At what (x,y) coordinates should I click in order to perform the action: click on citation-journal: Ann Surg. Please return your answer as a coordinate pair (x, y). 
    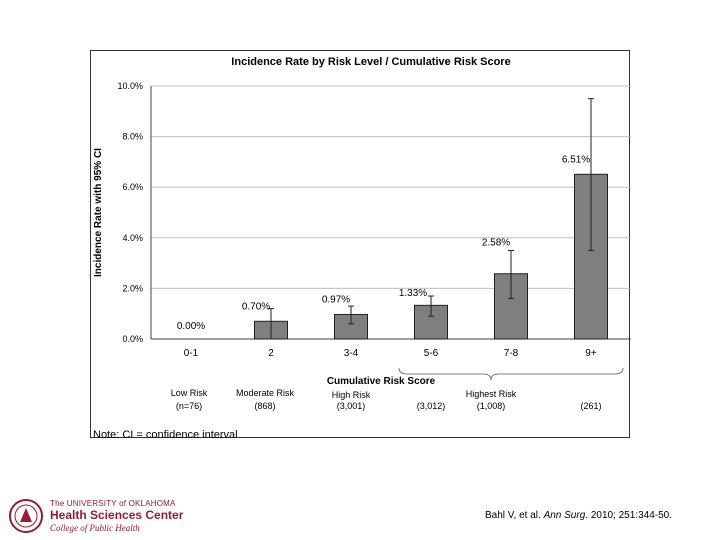
    Looking at the image, I should click on (564, 515).